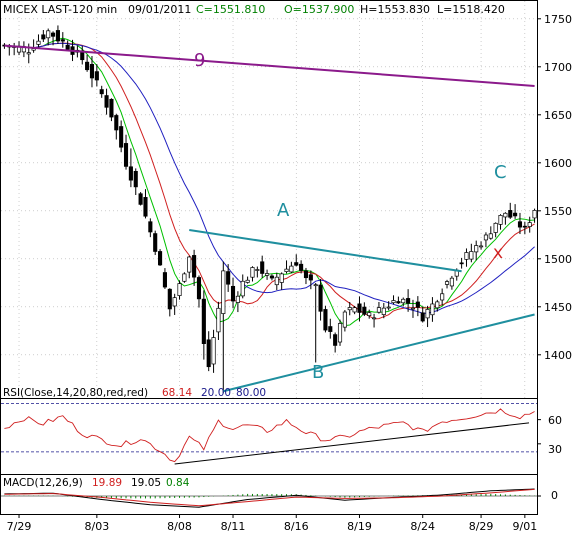  I want to click on date-axis: 7/29 8/03 8/08 8/11 8/16 8/19 8/24 8/29 9/01, so click(272, 523).